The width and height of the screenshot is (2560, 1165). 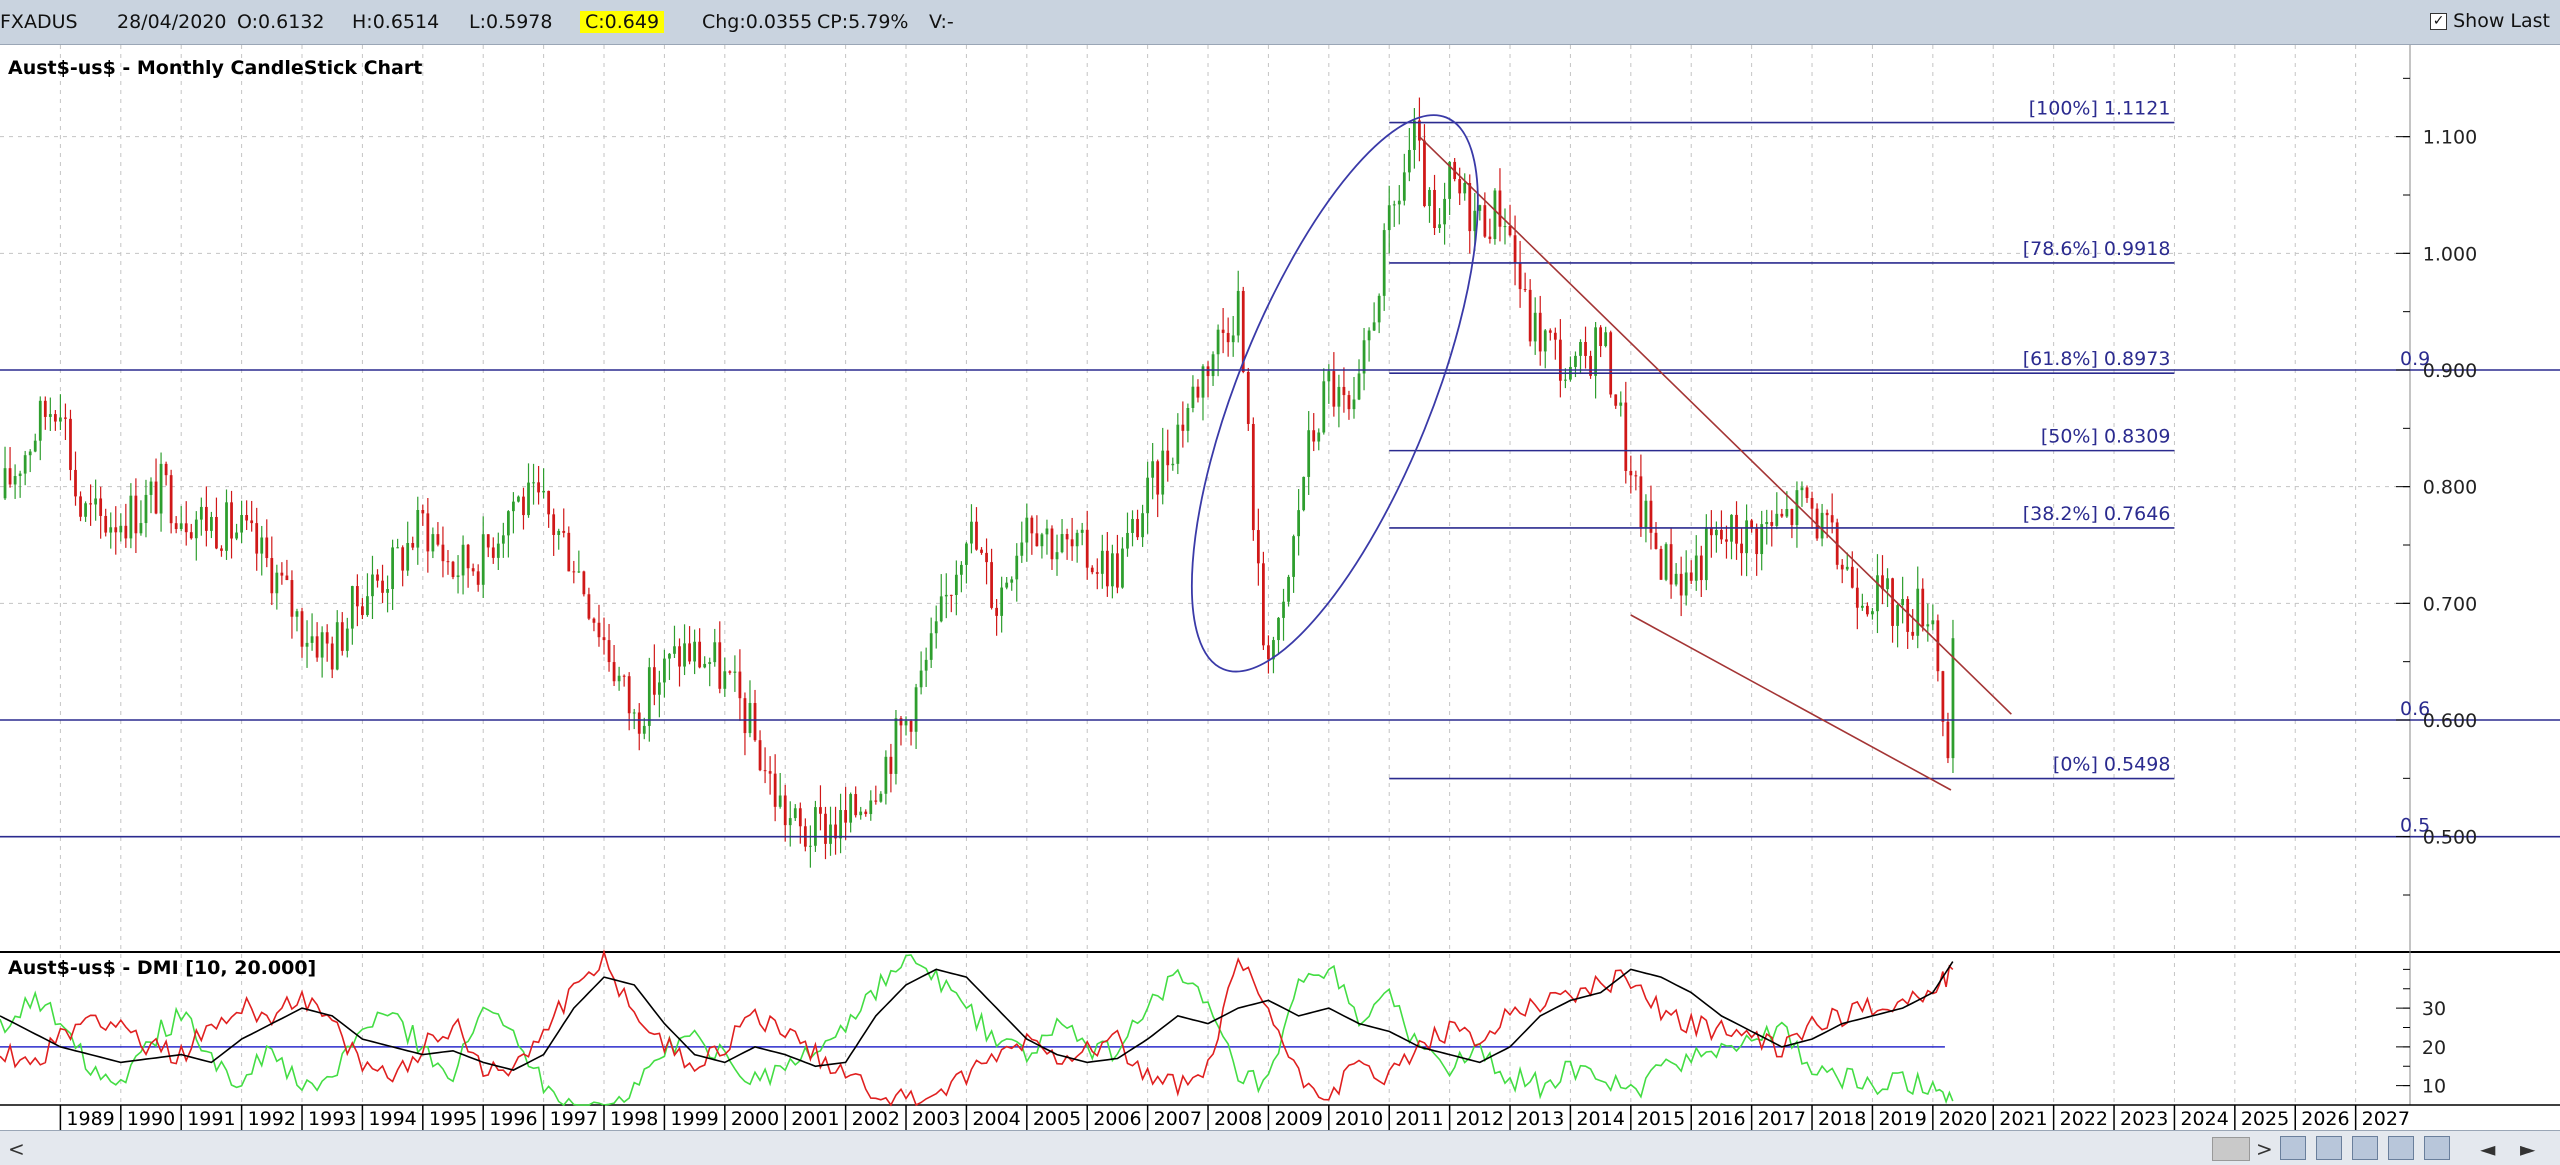 I want to click on year-tick-label: 2000, so click(x=755, y=1119).